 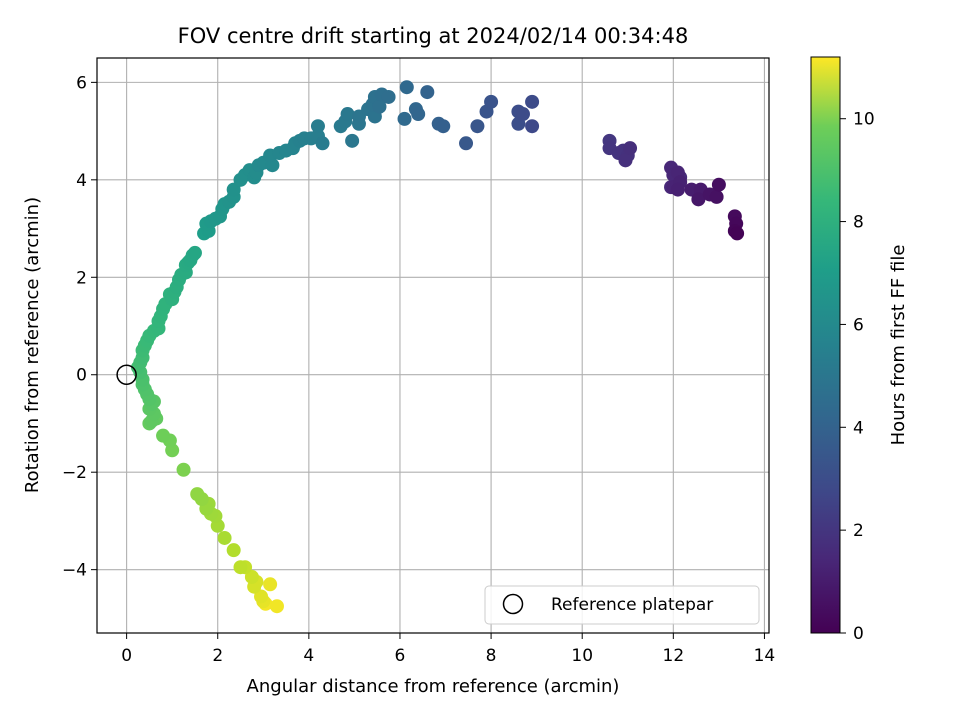 What do you see at coordinates (81, 278) in the screenshot?
I see `y-tick-label: 2` at bounding box center [81, 278].